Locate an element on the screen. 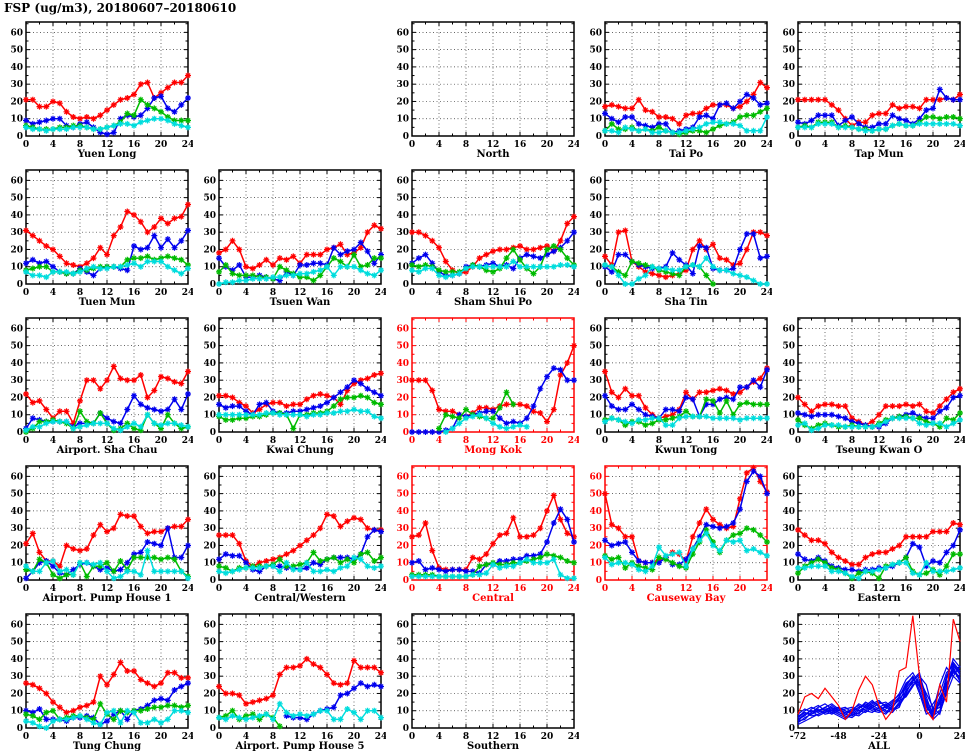 This screenshot has height=755, width=965. chart-panel-kwun-tong: 0 10 20 30 40 50 60 0 4 8 12 16 20 24 Kwun Tong is located at coordinates (676, 383).